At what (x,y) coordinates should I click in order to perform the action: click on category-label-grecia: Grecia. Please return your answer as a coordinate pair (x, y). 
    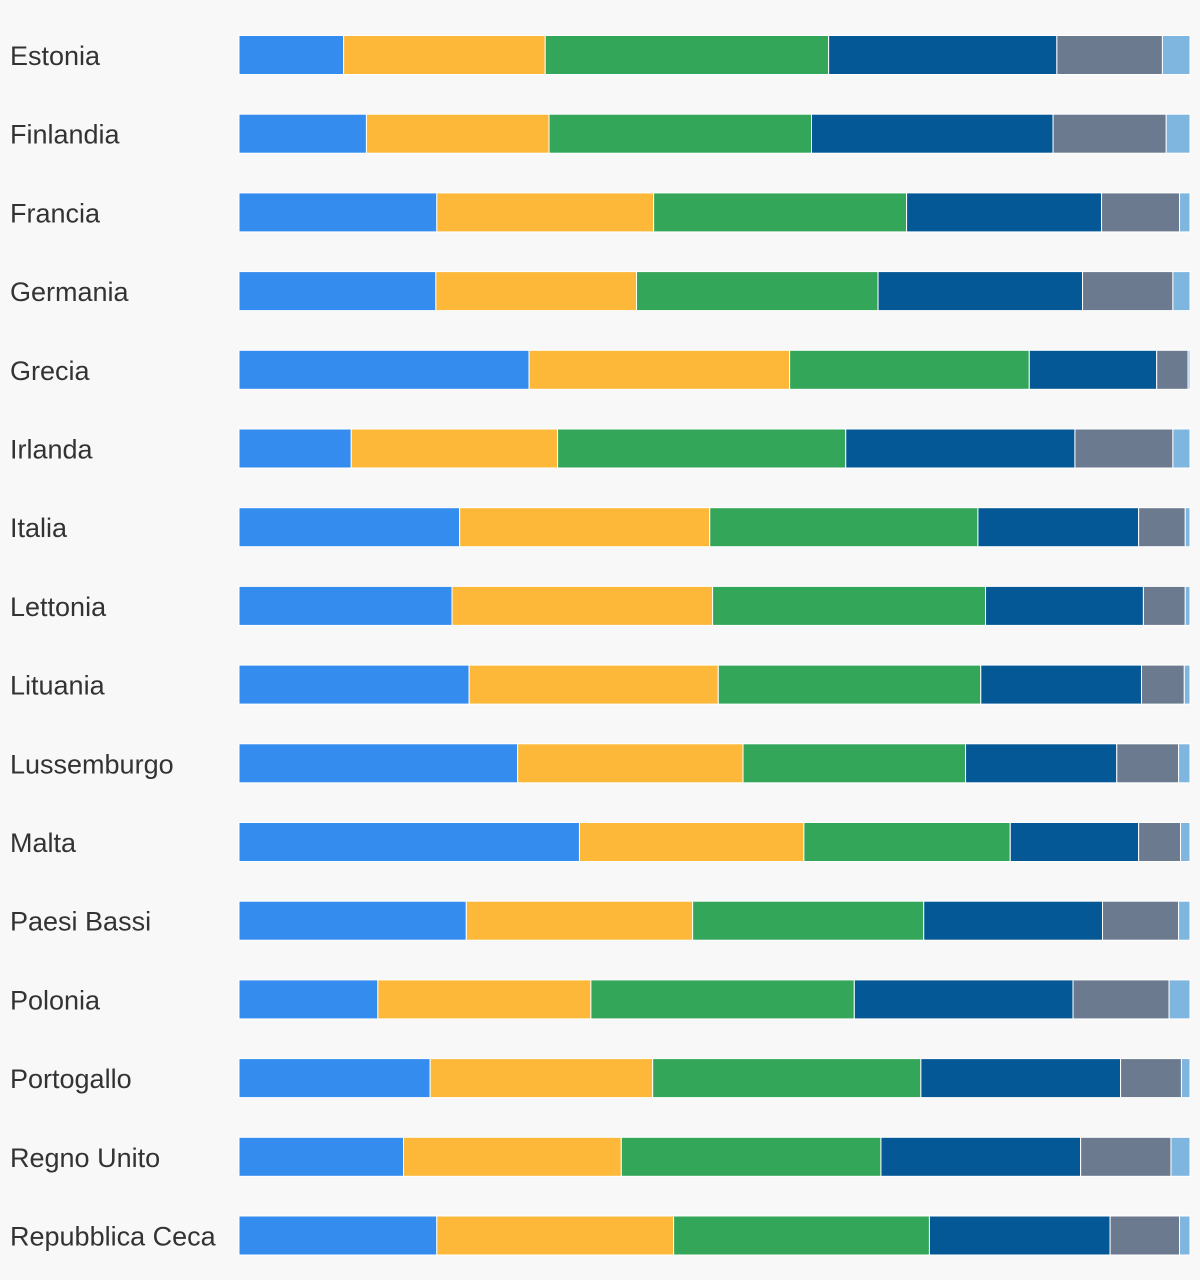
    Looking at the image, I should click on (50, 371).